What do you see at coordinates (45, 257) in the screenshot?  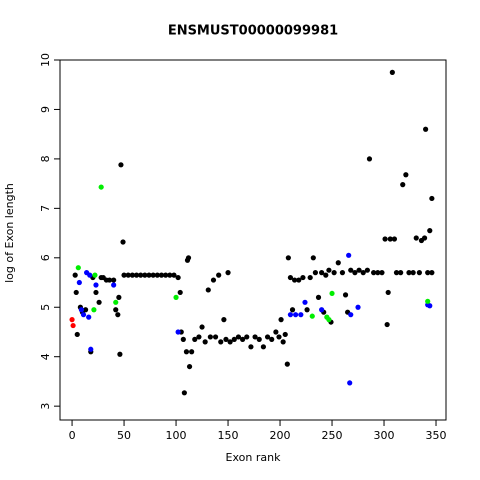 I see `y-tick-label: 6` at bounding box center [45, 257].